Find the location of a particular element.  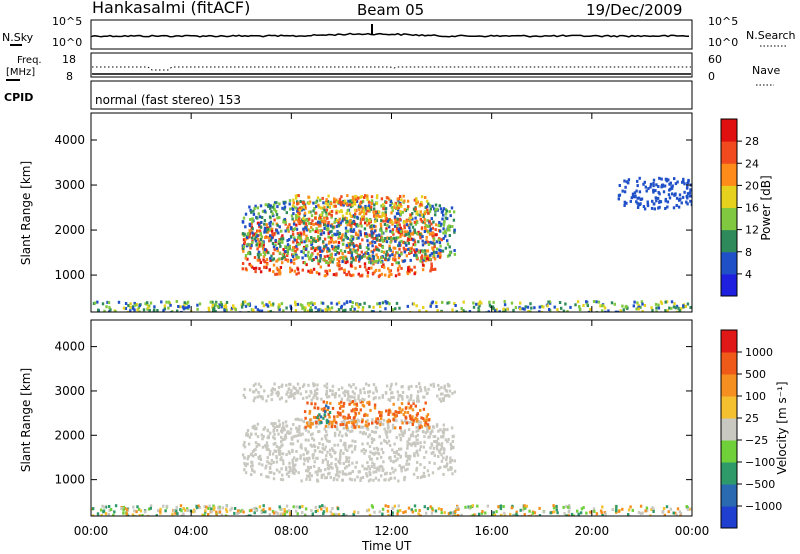

y-tick-label: 4000 is located at coordinates (69, 140).